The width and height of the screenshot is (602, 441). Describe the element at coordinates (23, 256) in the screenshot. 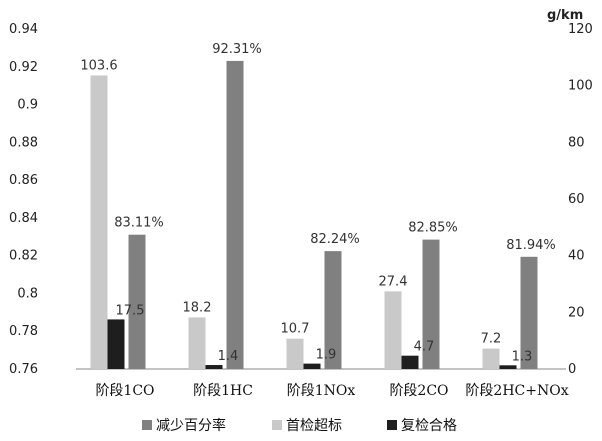

I see `left-tick-label: 0.82` at that location.